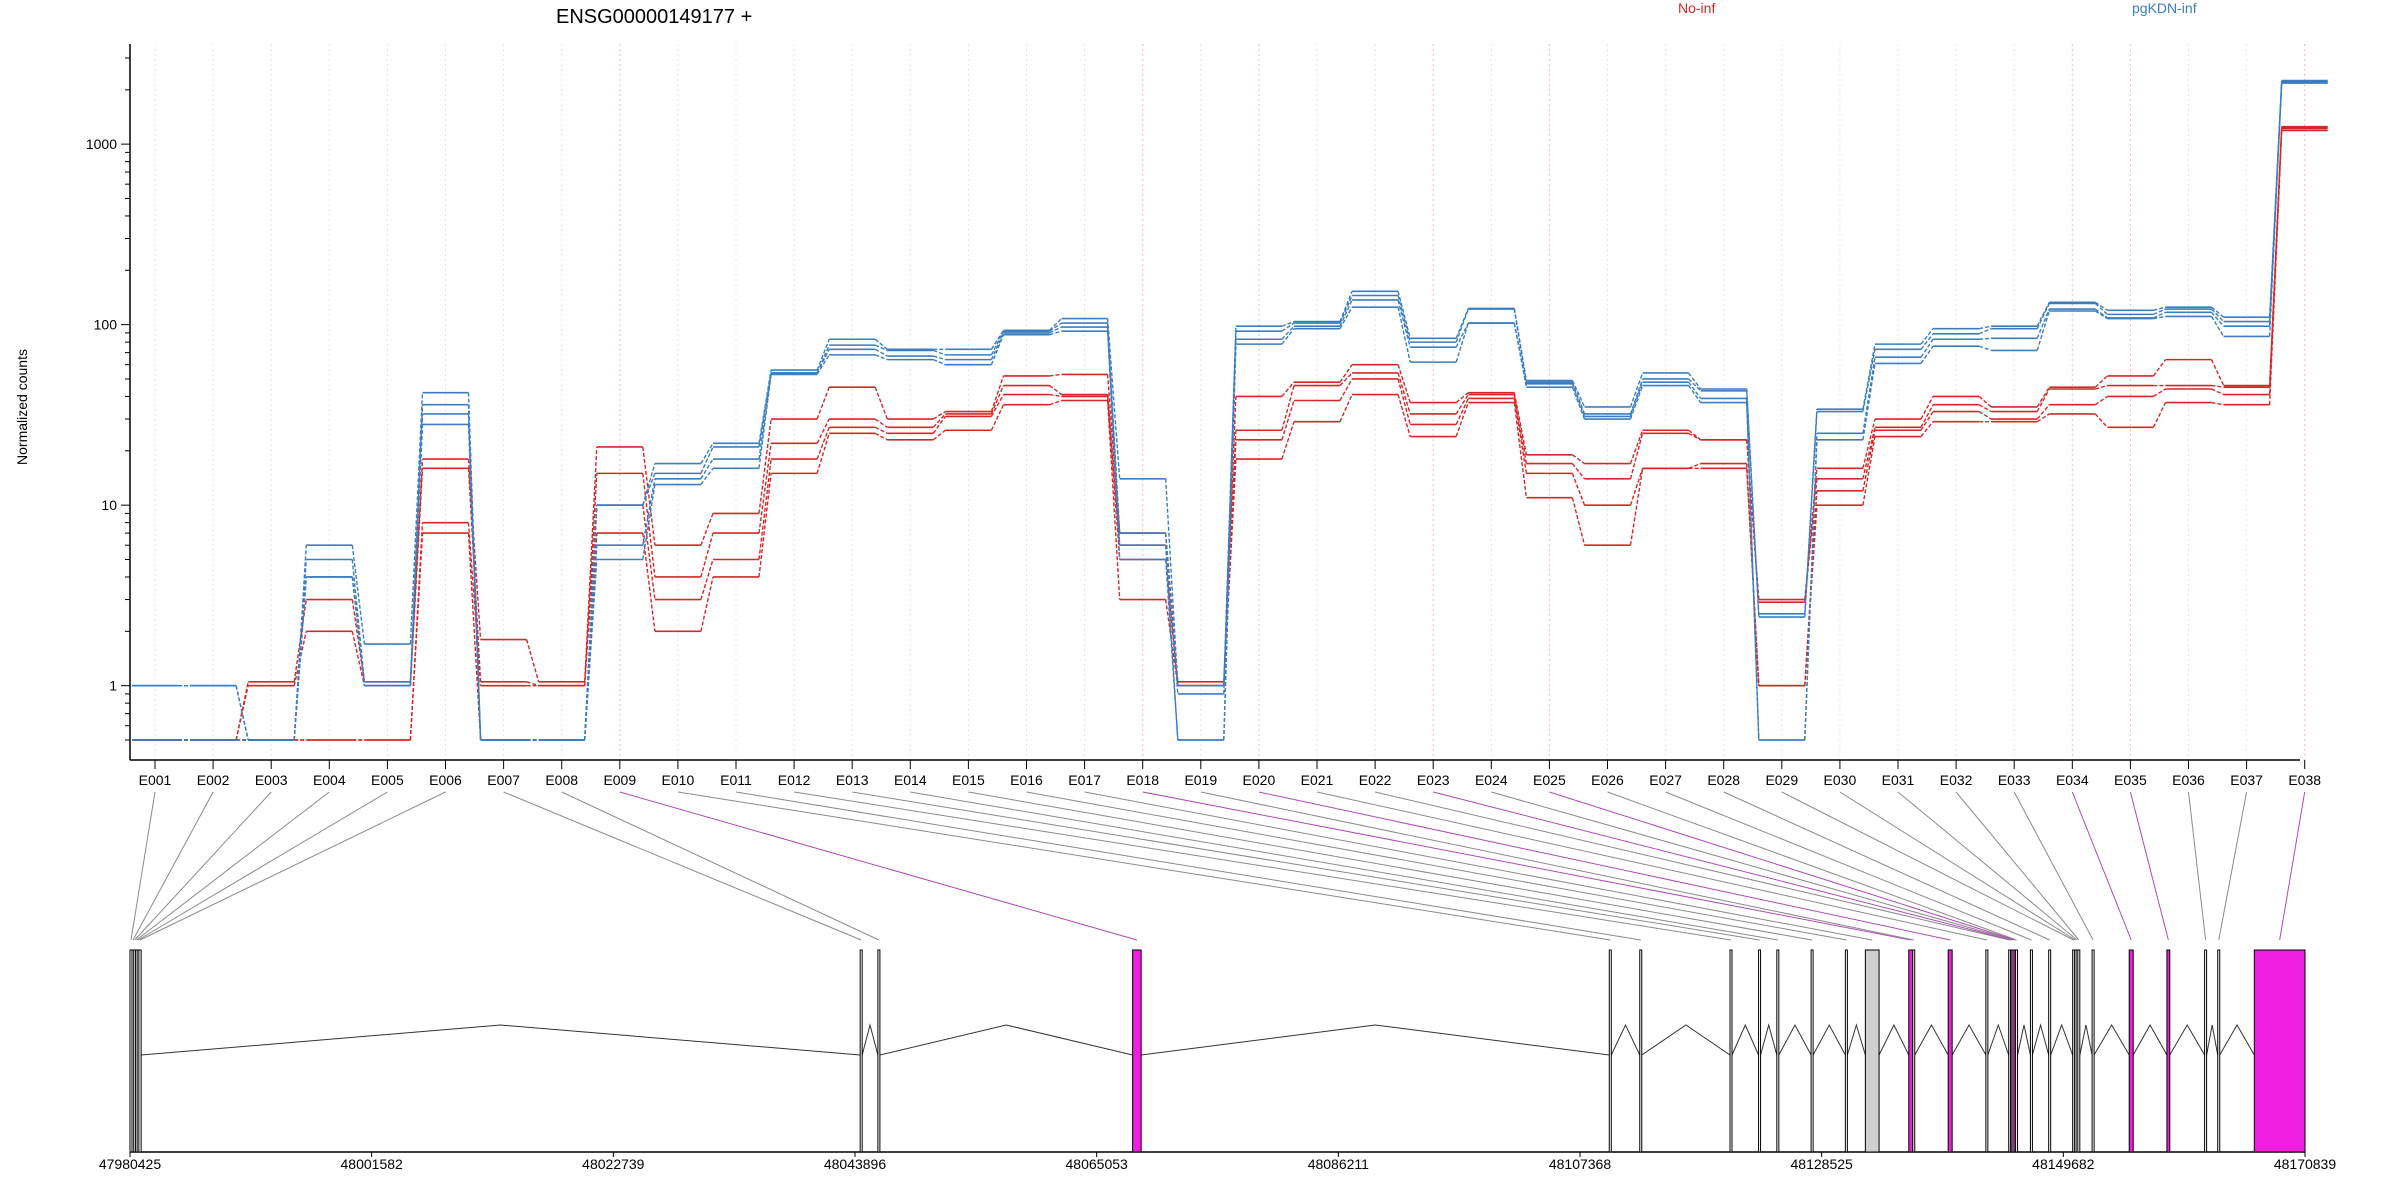 This screenshot has height=1200, width=2400. I want to click on x-tick-label-e018: E018, so click(1142, 780).